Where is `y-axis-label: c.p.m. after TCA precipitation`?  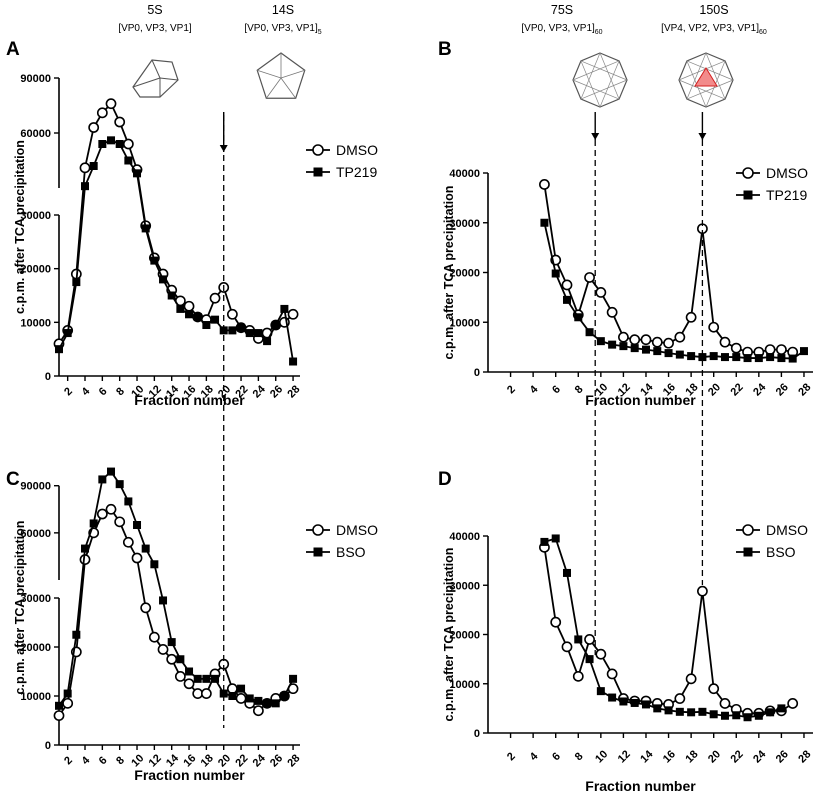 y-axis-label: c.p.m. after TCA precipitation is located at coordinates (20, 227).